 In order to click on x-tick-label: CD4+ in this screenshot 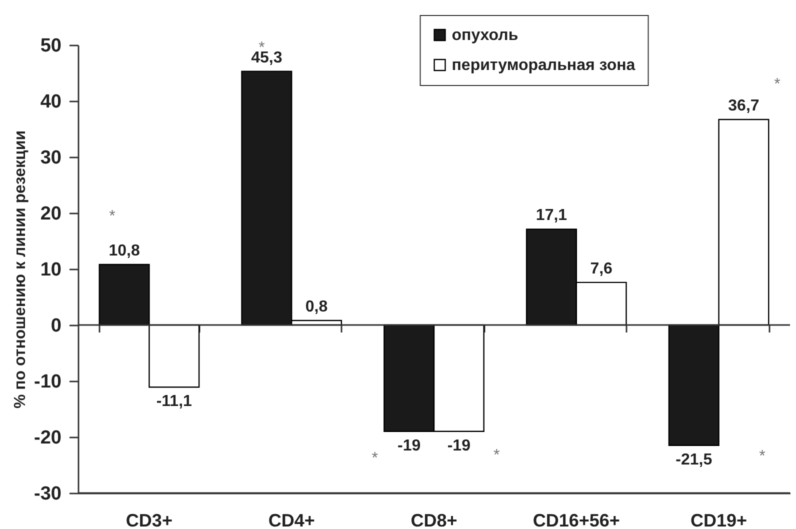, I will do `click(291, 519)`.